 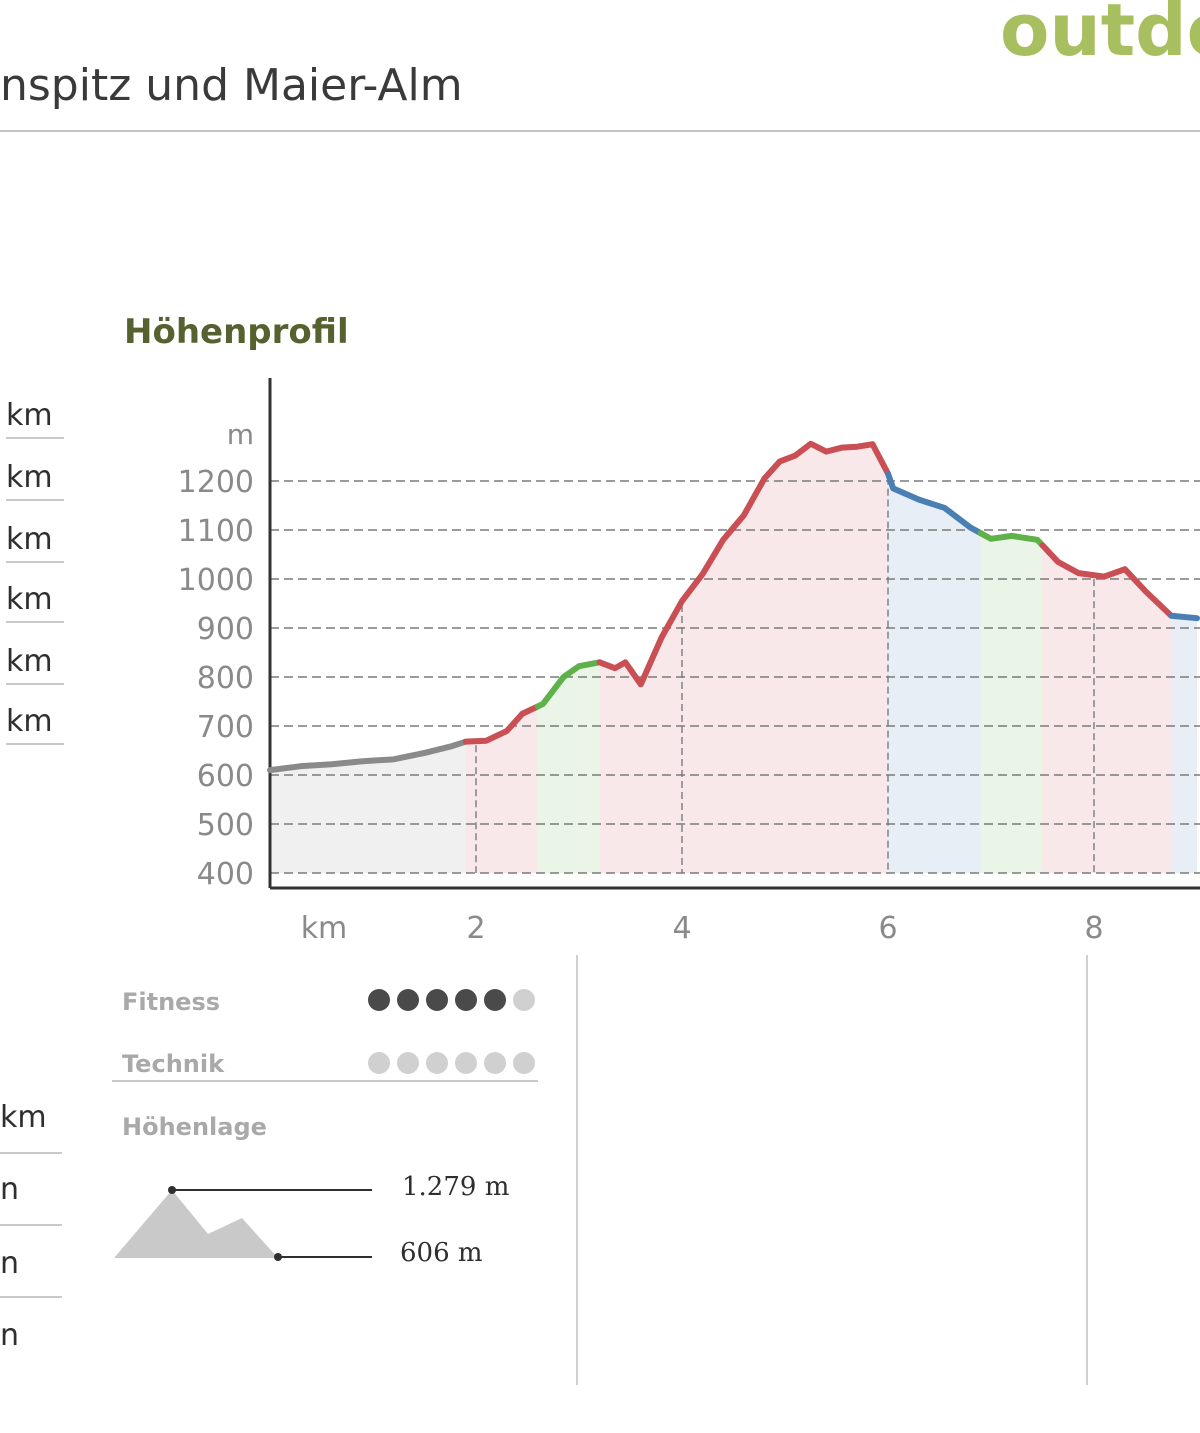 I want to click on x-tick-label: 6, so click(x=887, y=928).